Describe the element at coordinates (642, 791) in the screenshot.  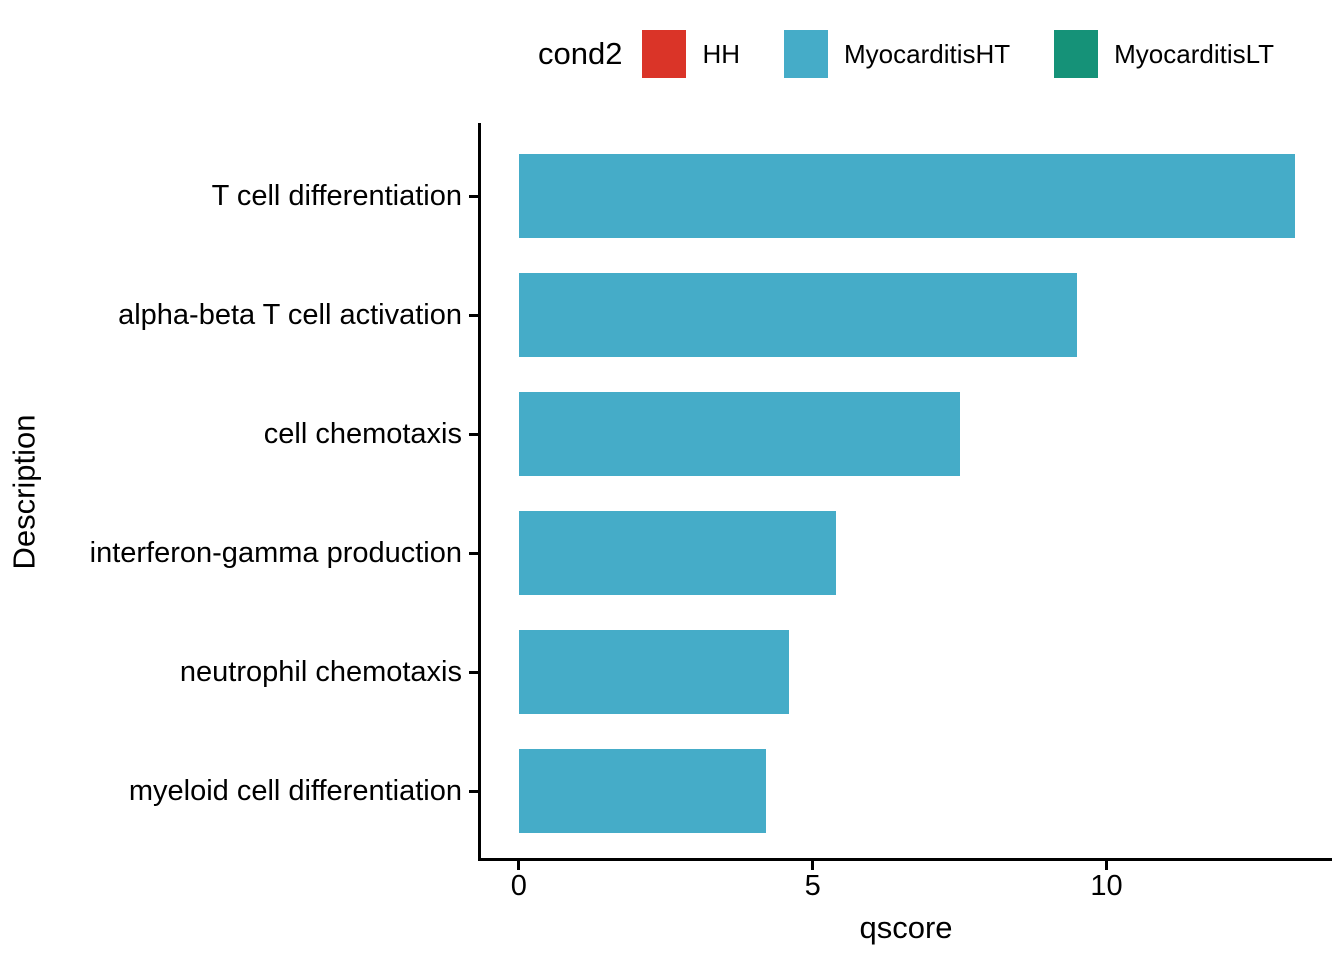
I see `bar-myeloid-cell-differentiation` at that location.